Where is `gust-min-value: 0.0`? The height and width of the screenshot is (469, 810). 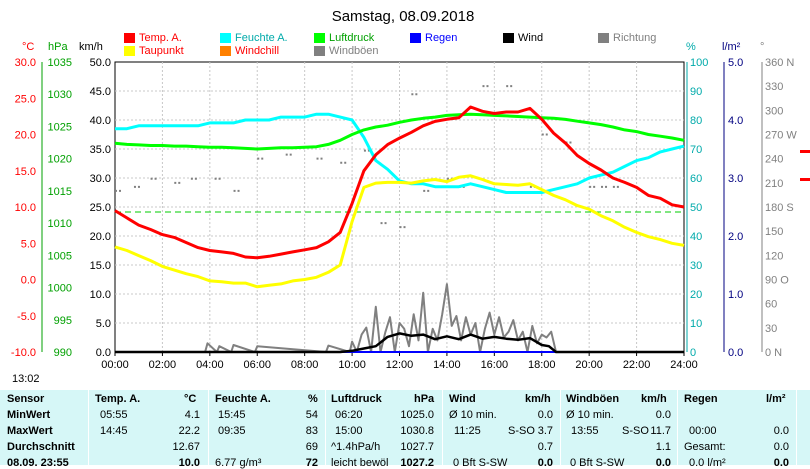 gust-min-value: 0.0 is located at coordinates (663, 415).